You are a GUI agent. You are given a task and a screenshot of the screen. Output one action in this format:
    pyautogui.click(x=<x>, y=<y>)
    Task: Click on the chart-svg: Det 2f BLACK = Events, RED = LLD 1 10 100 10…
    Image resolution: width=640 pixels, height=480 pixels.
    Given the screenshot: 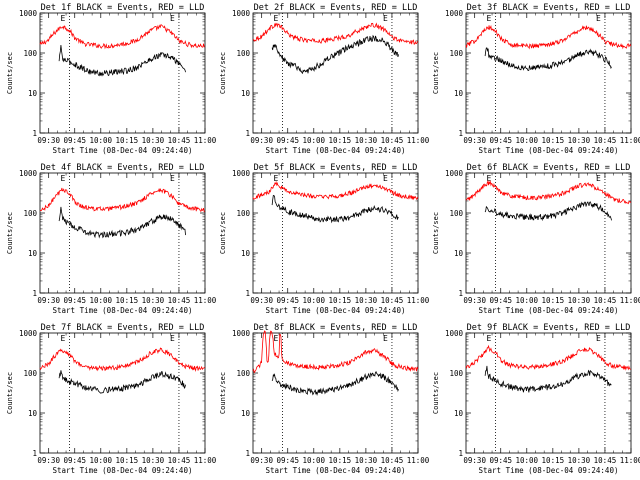 What is the action you would take?
    pyautogui.click(x=324, y=79)
    